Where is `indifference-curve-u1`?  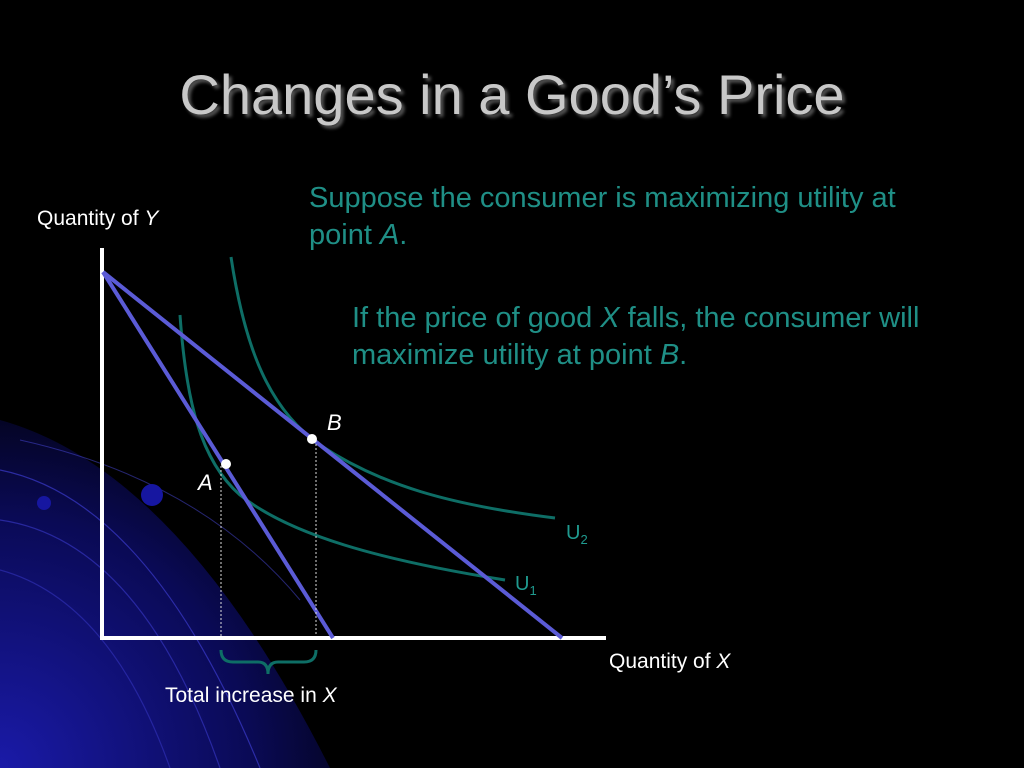
indifference-curve-u1 is located at coordinates (342, 448).